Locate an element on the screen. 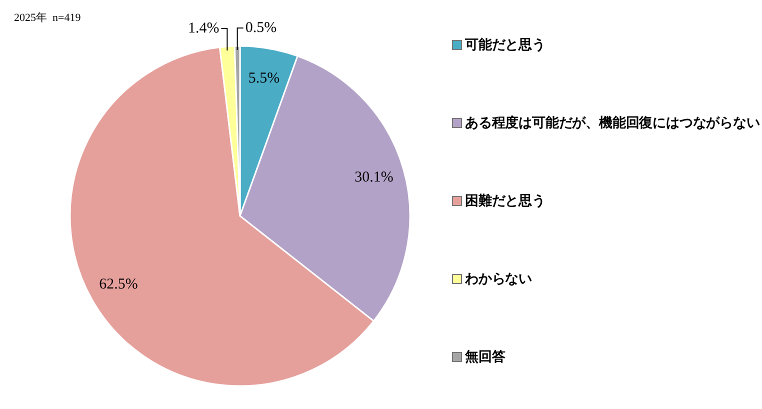 This screenshot has height=409, width=762. data-label: 5.5% is located at coordinates (264, 78).